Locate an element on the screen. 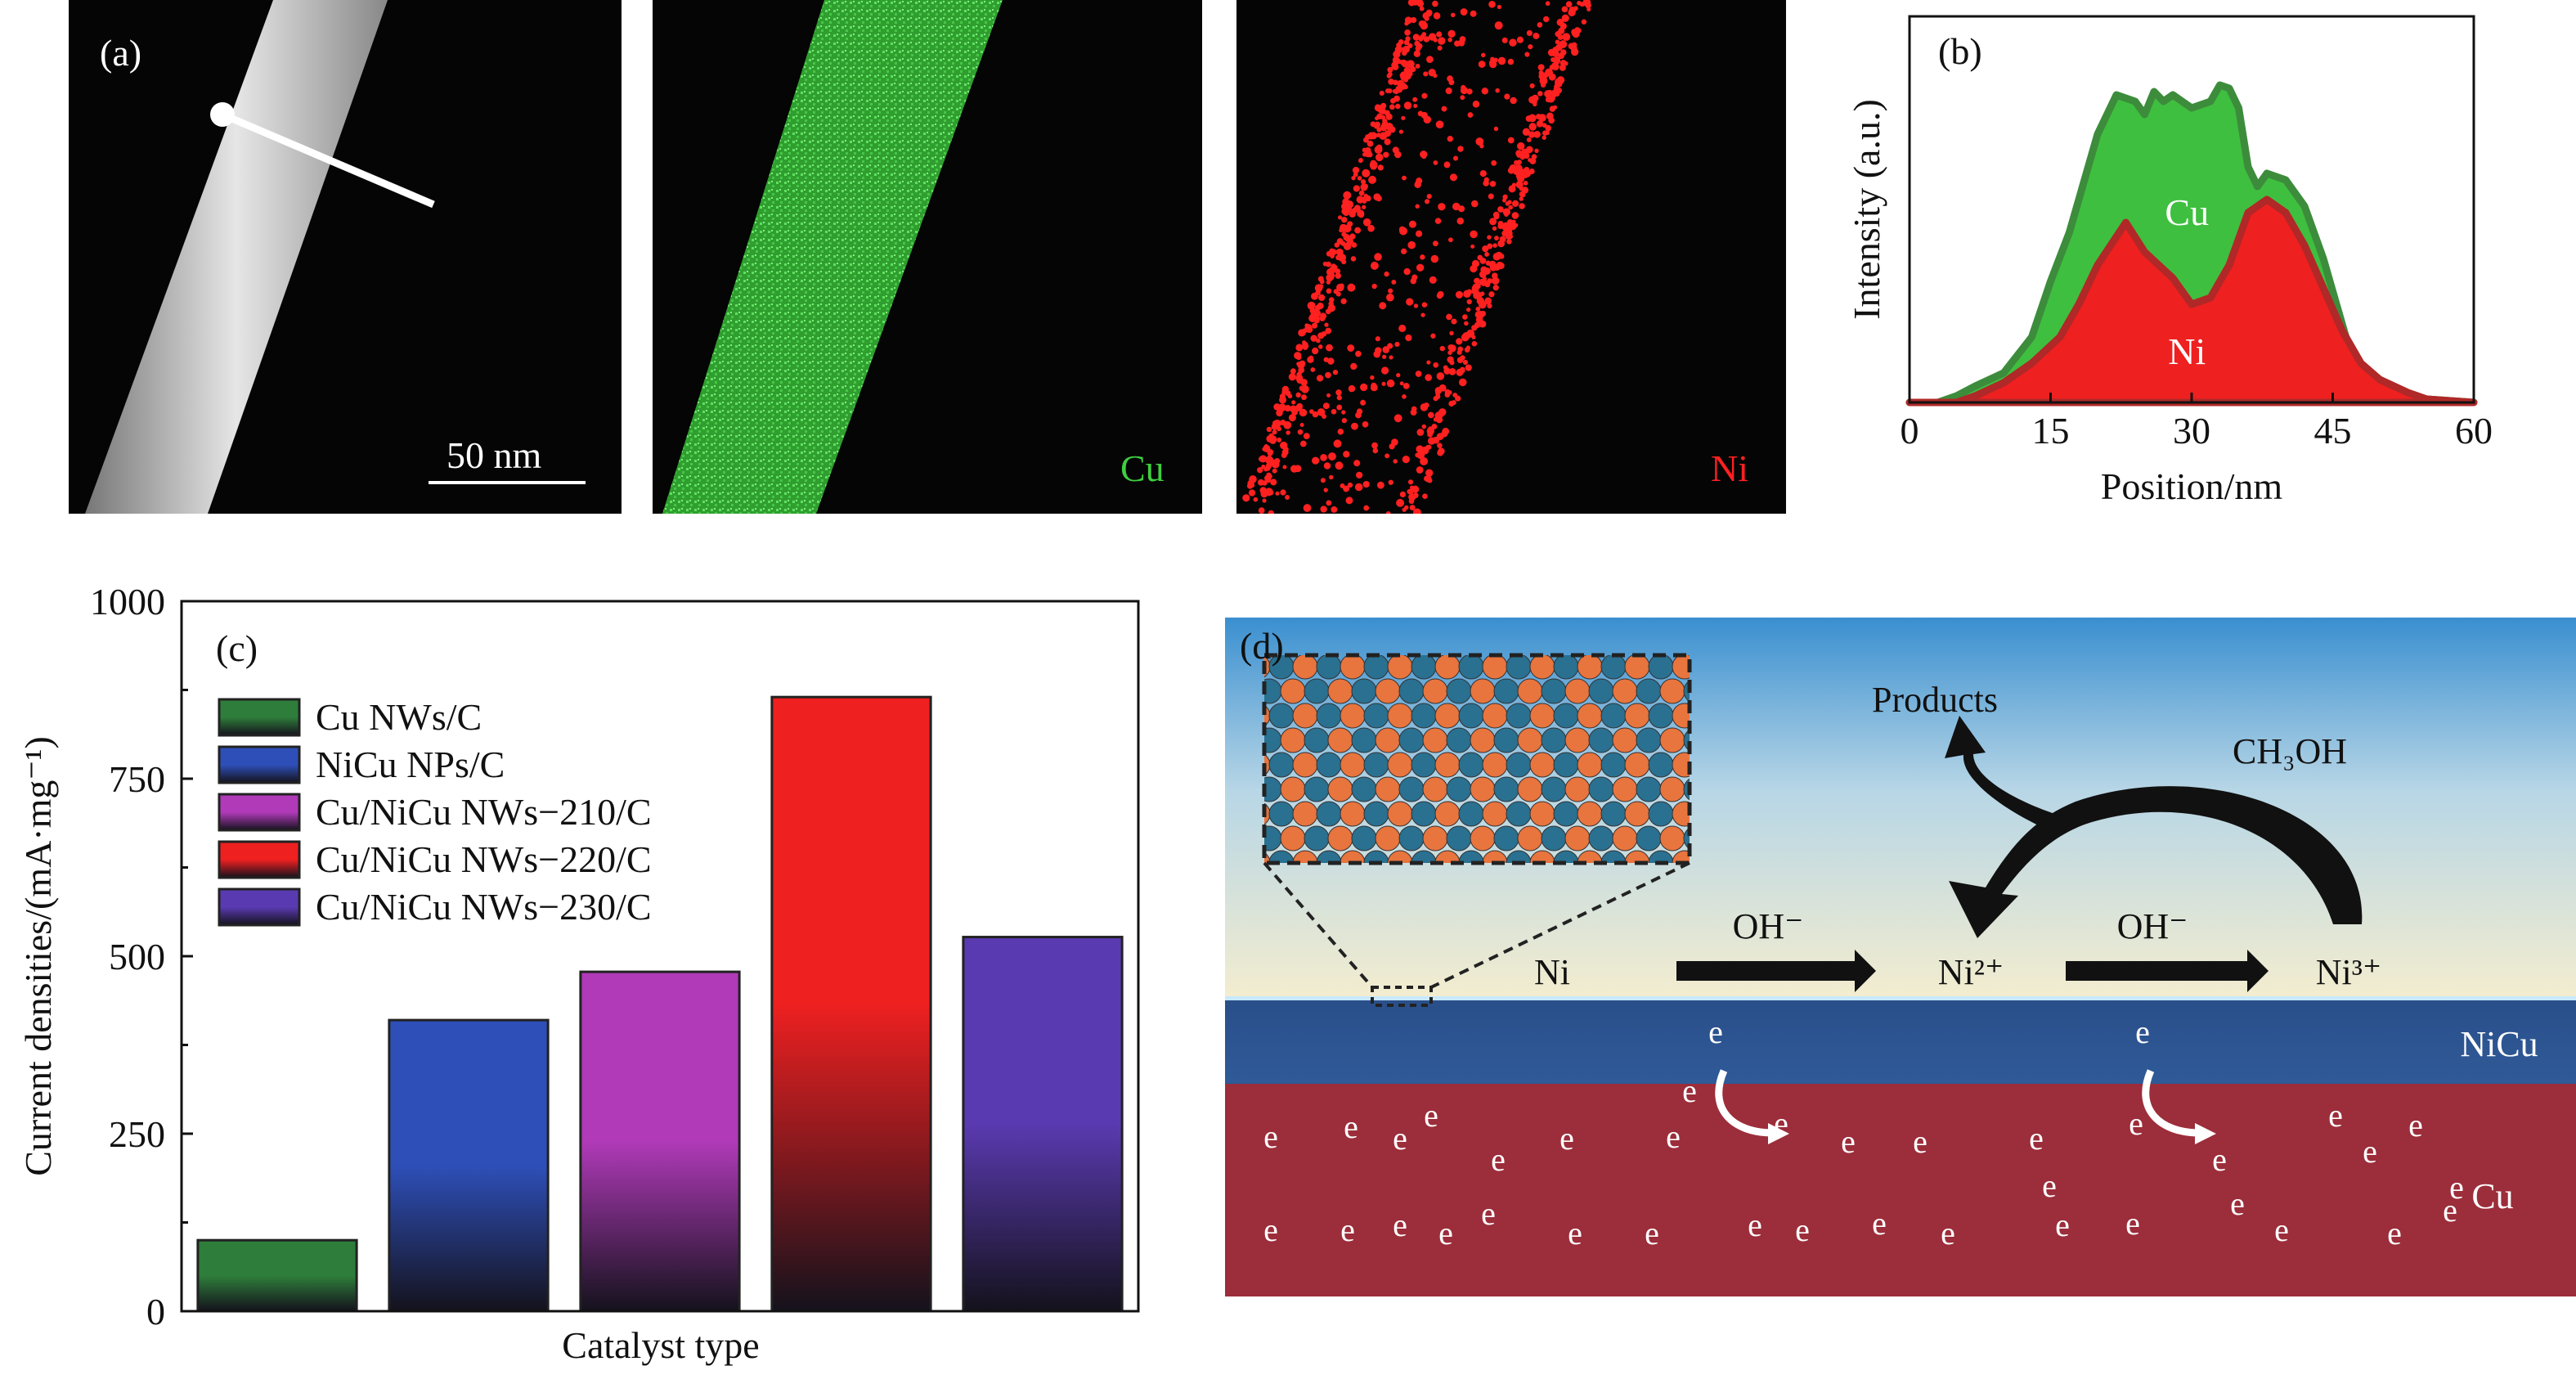 The width and height of the screenshot is (2576, 1375). cu-eds-map is located at coordinates (833, 257).